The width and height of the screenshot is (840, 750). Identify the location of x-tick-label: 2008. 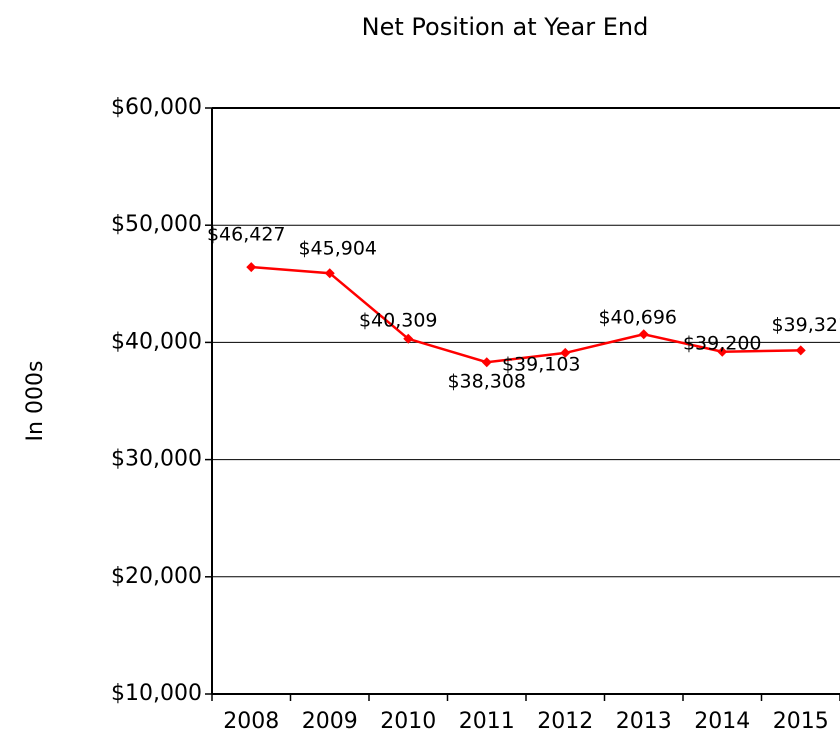
(251, 721).